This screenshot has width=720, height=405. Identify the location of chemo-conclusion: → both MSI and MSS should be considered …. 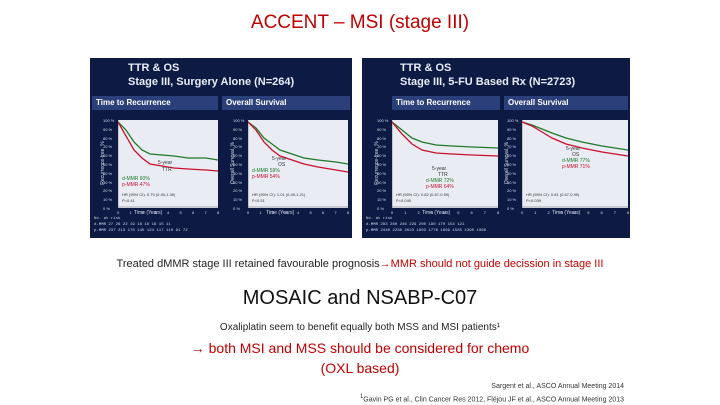
(360, 348).